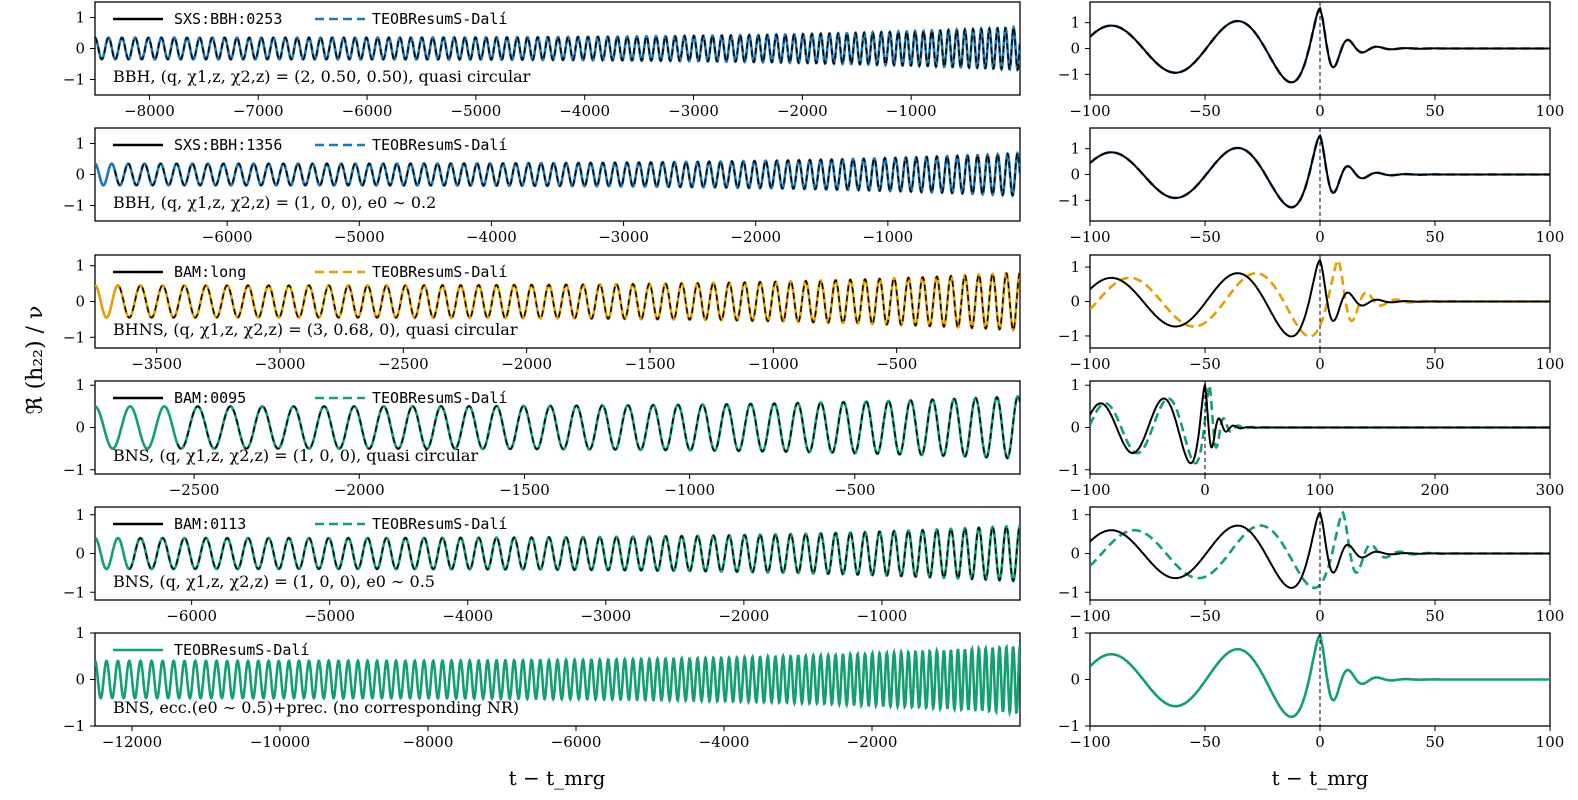  I want to click on legend: SXS:BBH:1356 TEOBResumS-Dalí, so click(310, 145).